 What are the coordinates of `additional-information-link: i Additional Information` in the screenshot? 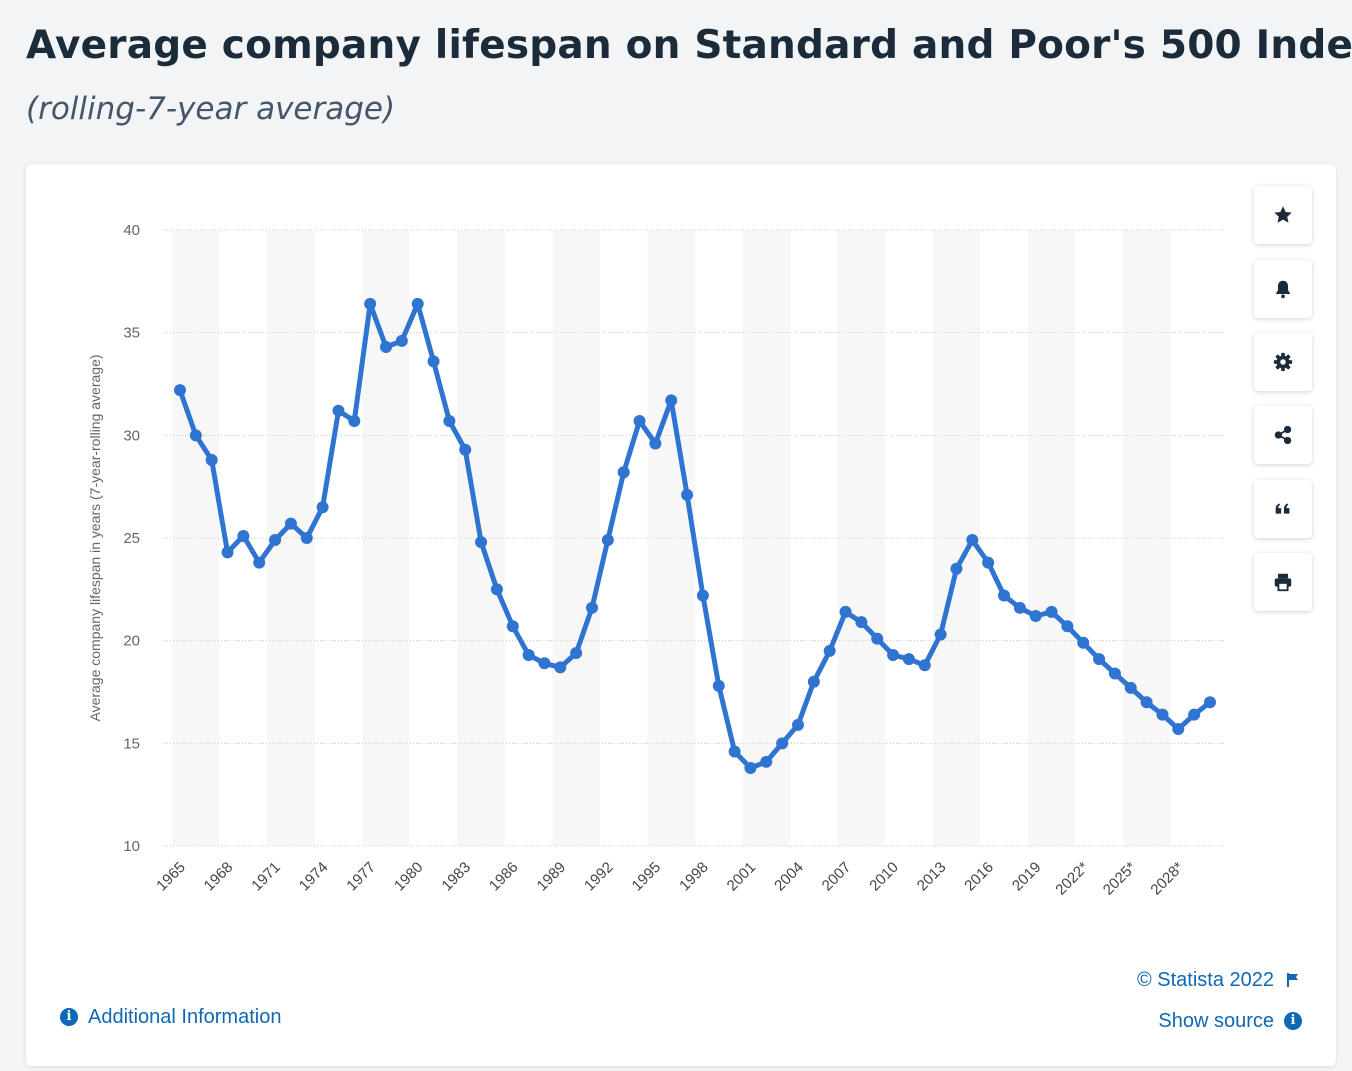 It's located at (170, 1017).